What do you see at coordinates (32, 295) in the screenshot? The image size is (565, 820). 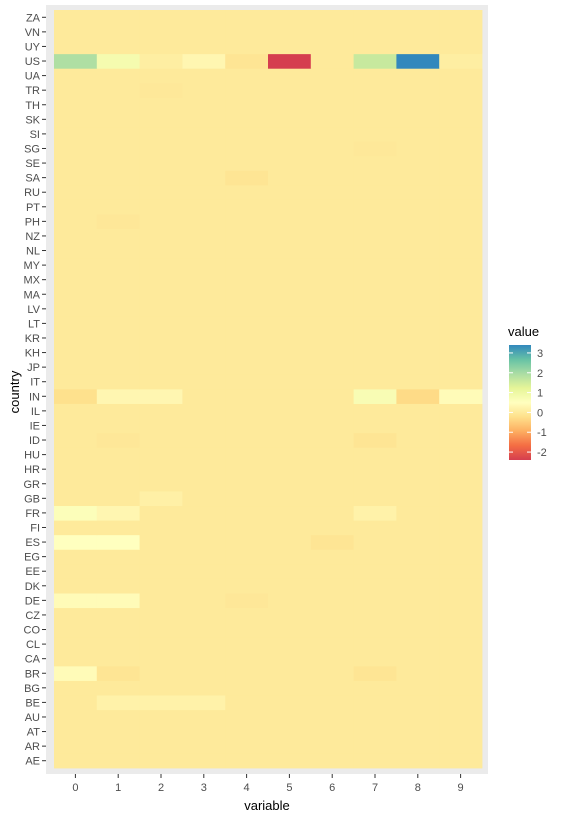 I see `y-tick-label: MA` at bounding box center [32, 295].